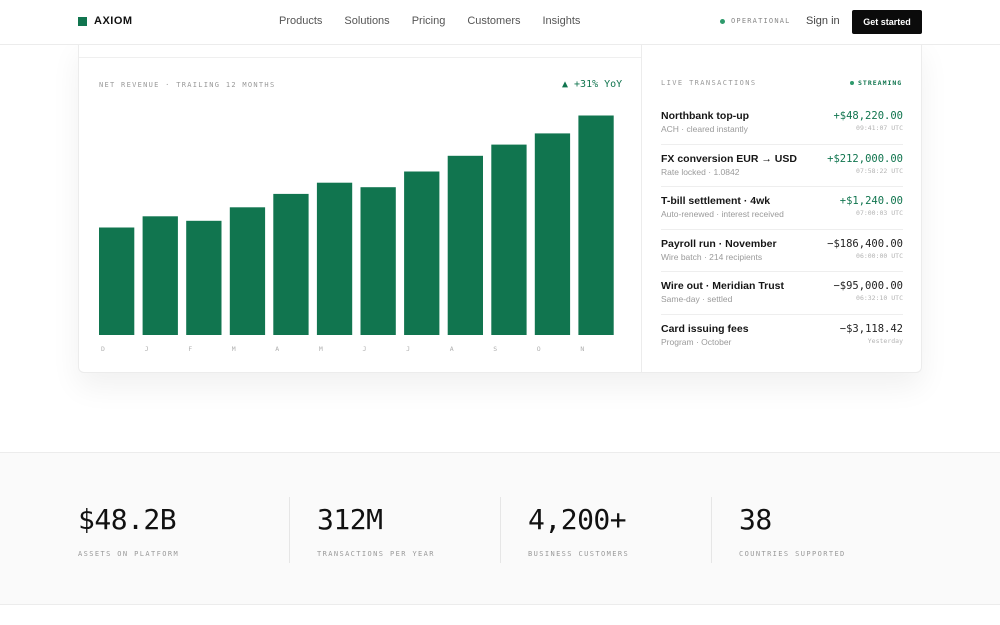 The image size is (1000, 625). I want to click on transaction-detail: Auto-renewed · interest received, so click(722, 214).